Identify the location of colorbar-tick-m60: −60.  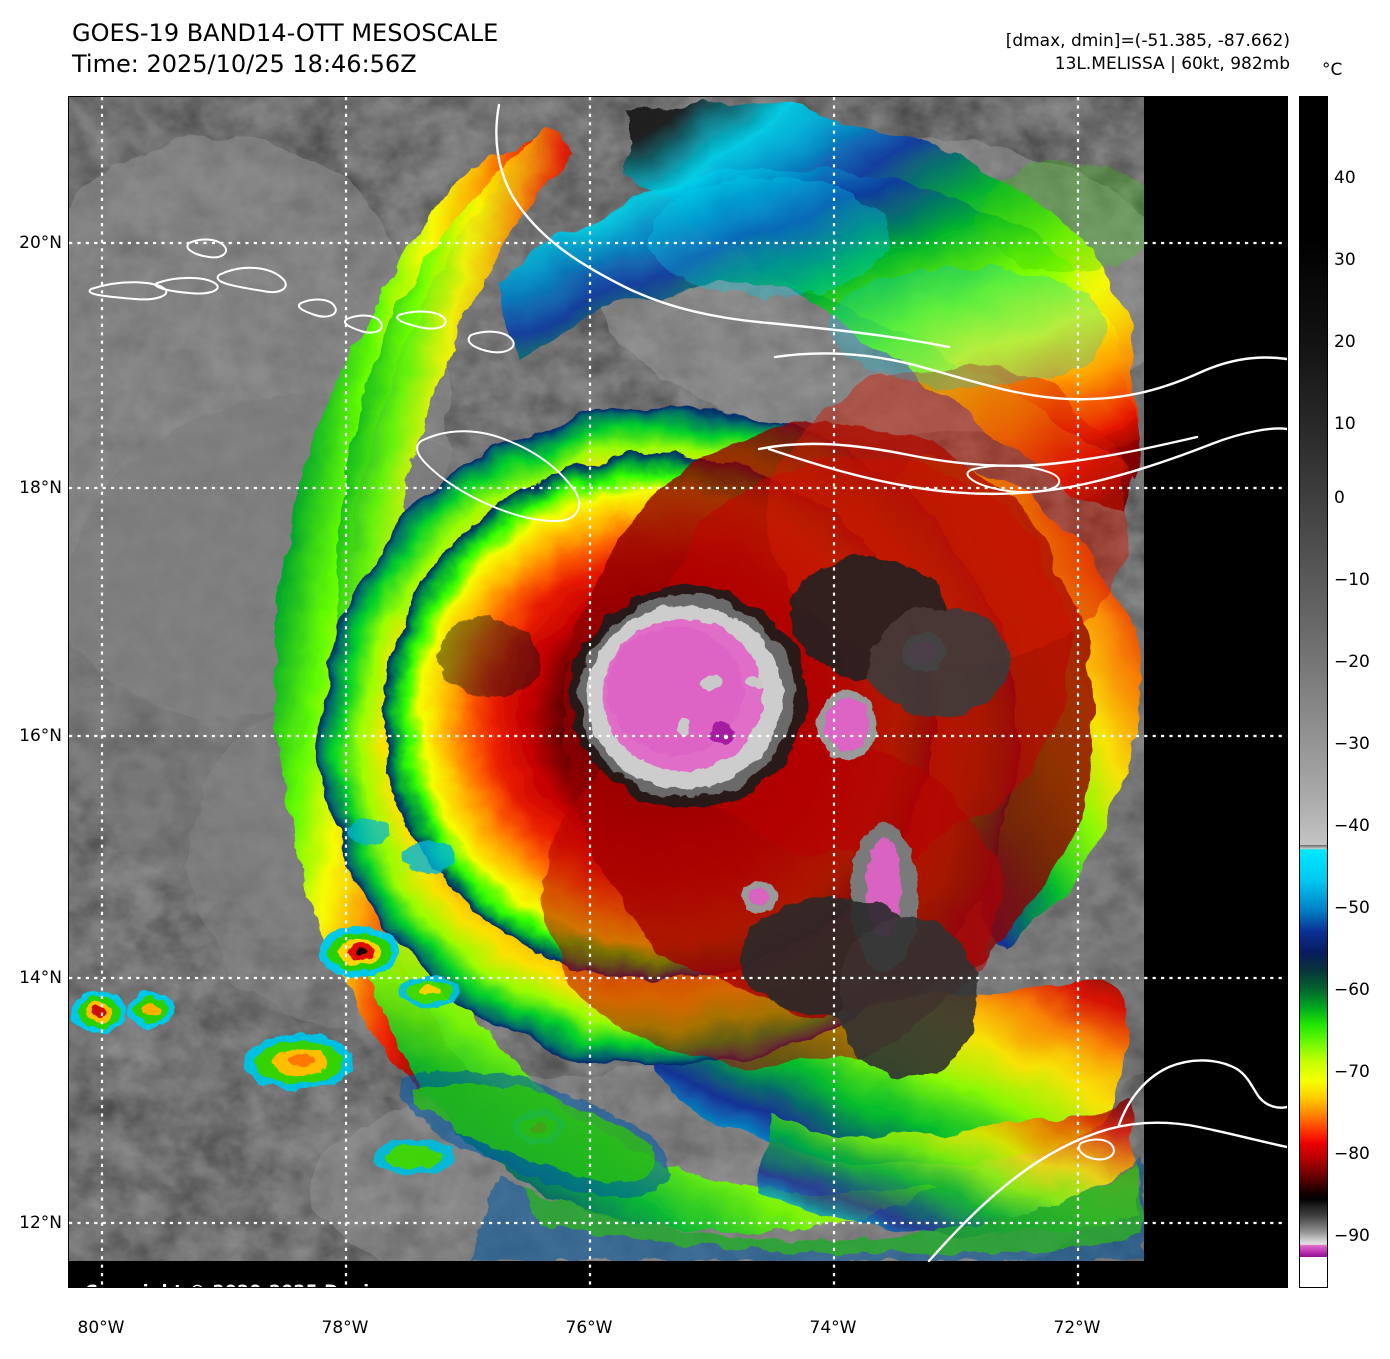
(1352, 990).